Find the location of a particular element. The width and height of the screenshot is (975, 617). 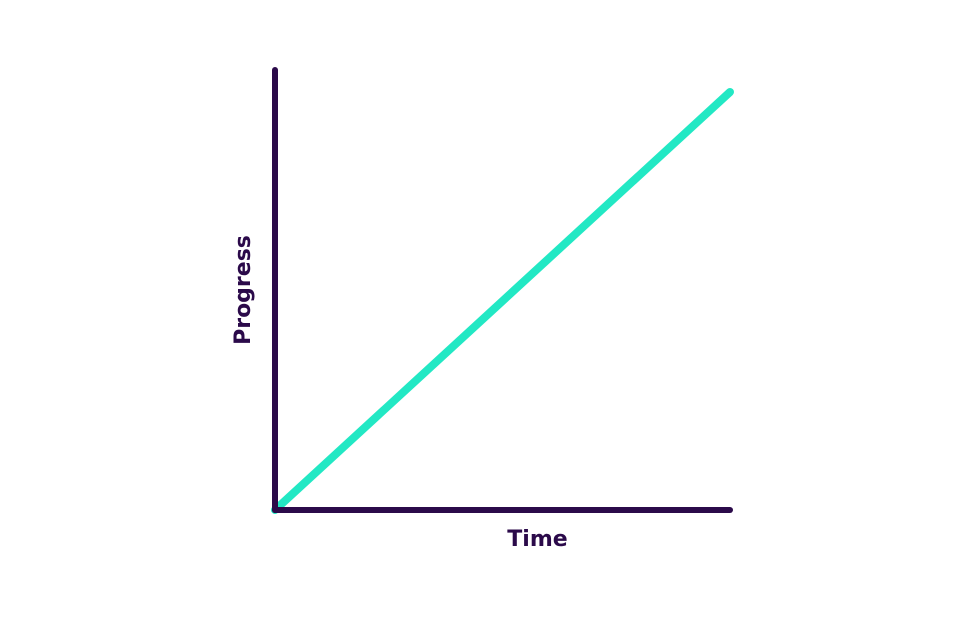

x-axis-label: Time is located at coordinates (537, 539).